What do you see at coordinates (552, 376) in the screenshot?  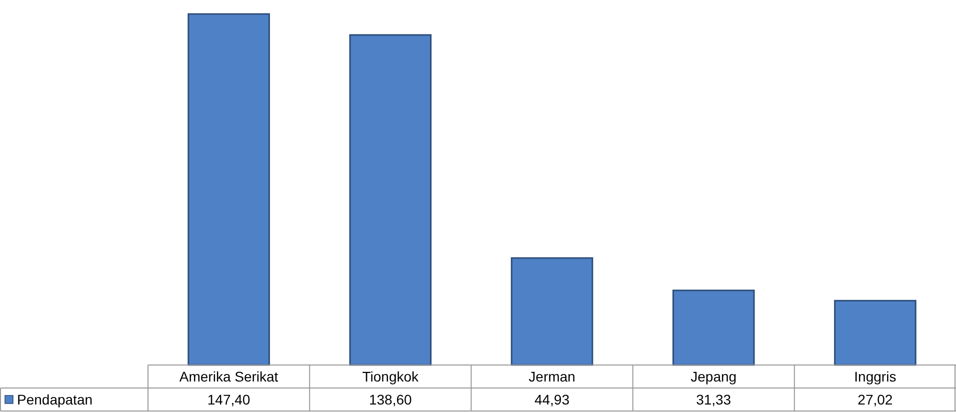 I see `x-tick-label: Jerman` at bounding box center [552, 376].